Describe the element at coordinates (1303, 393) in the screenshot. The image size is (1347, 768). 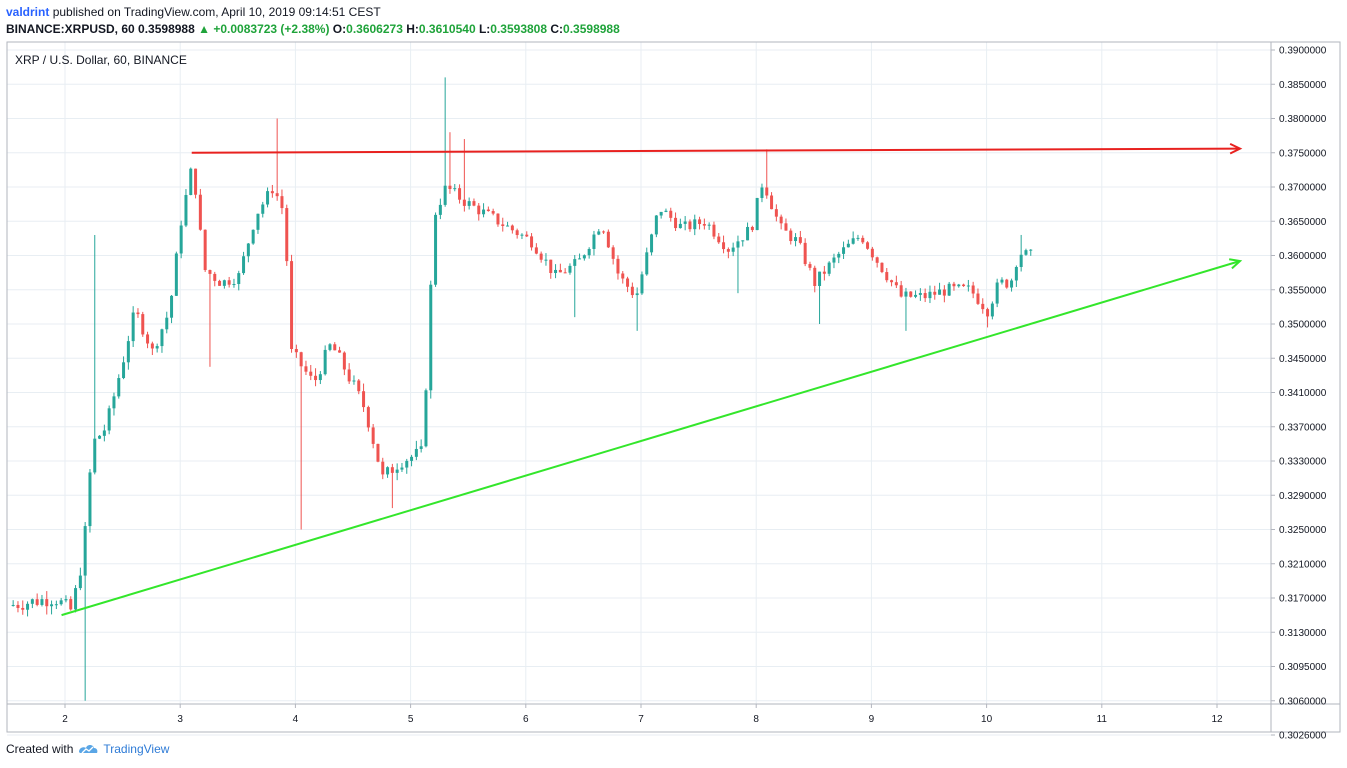
I see `y-tick-label: 0.3410000` at that location.